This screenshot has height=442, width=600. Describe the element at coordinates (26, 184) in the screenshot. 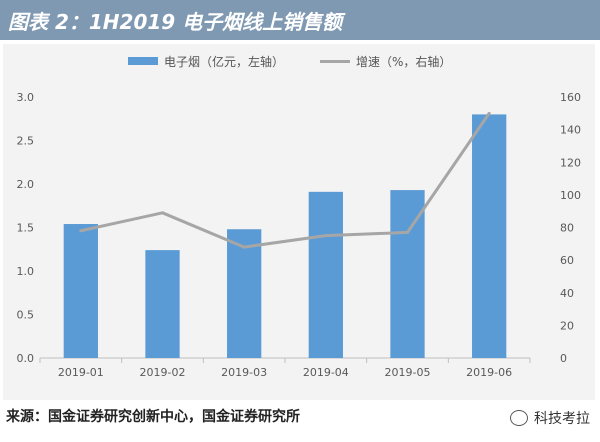

I see `y-left-tick-label: 2.0` at that location.